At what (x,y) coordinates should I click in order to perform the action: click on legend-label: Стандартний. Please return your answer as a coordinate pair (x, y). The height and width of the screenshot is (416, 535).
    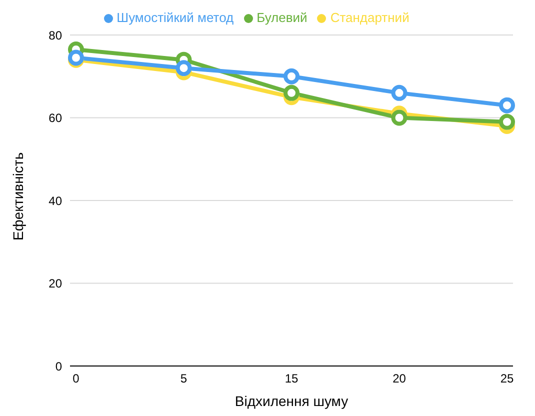
    Looking at the image, I should click on (370, 17).